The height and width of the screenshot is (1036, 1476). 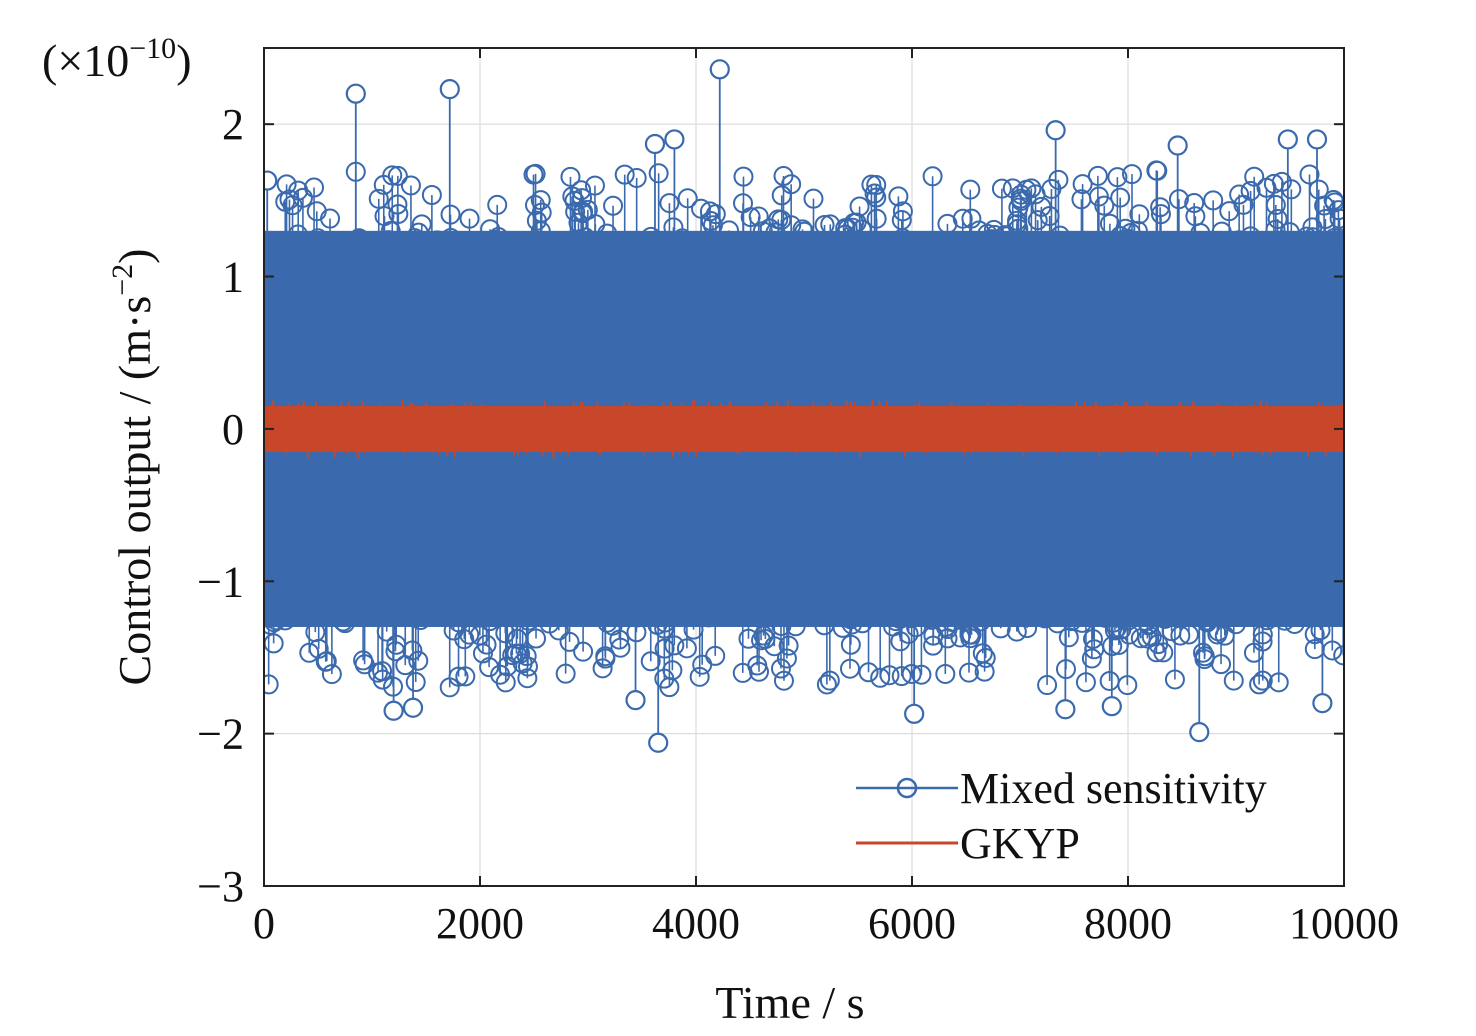 I want to click on x-axis-label: Time / s, so click(x=789, y=1002).